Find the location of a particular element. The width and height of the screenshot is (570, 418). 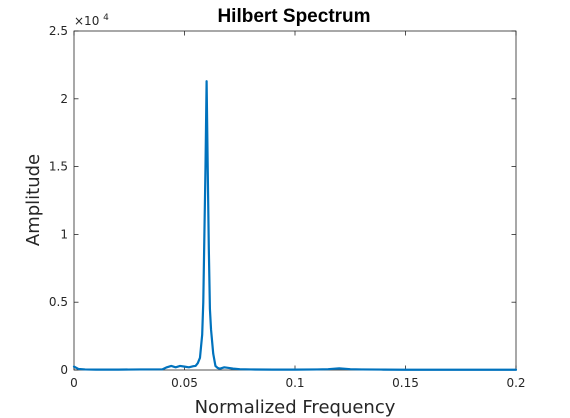

x-tick-label: 0.05 is located at coordinates (184, 383).